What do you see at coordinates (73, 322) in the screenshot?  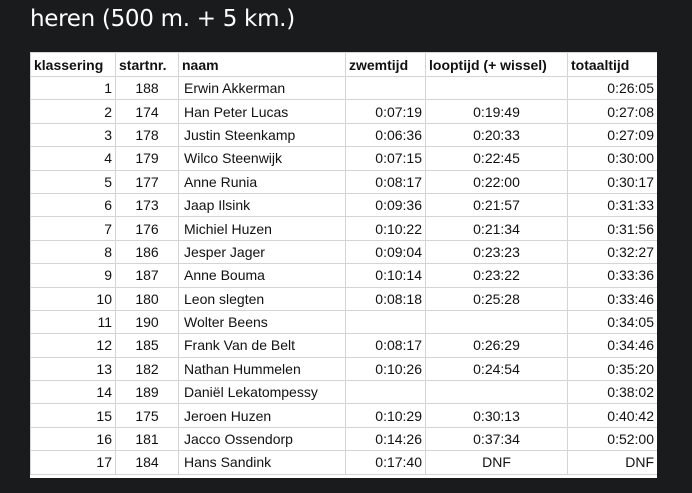 I see `cell-klassering: 11` at bounding box center [73, 322].